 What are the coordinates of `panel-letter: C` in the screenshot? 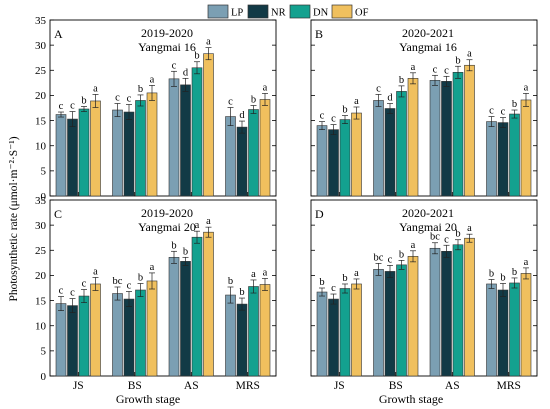 It's located at (58, 214).